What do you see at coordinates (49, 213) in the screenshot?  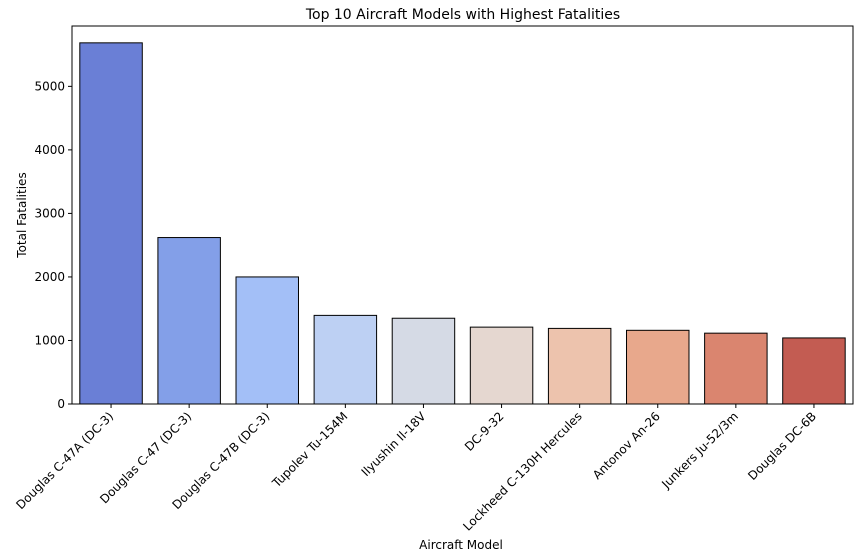 I see `y-tick-label-3: 3000` at bounding box center [49, 213].